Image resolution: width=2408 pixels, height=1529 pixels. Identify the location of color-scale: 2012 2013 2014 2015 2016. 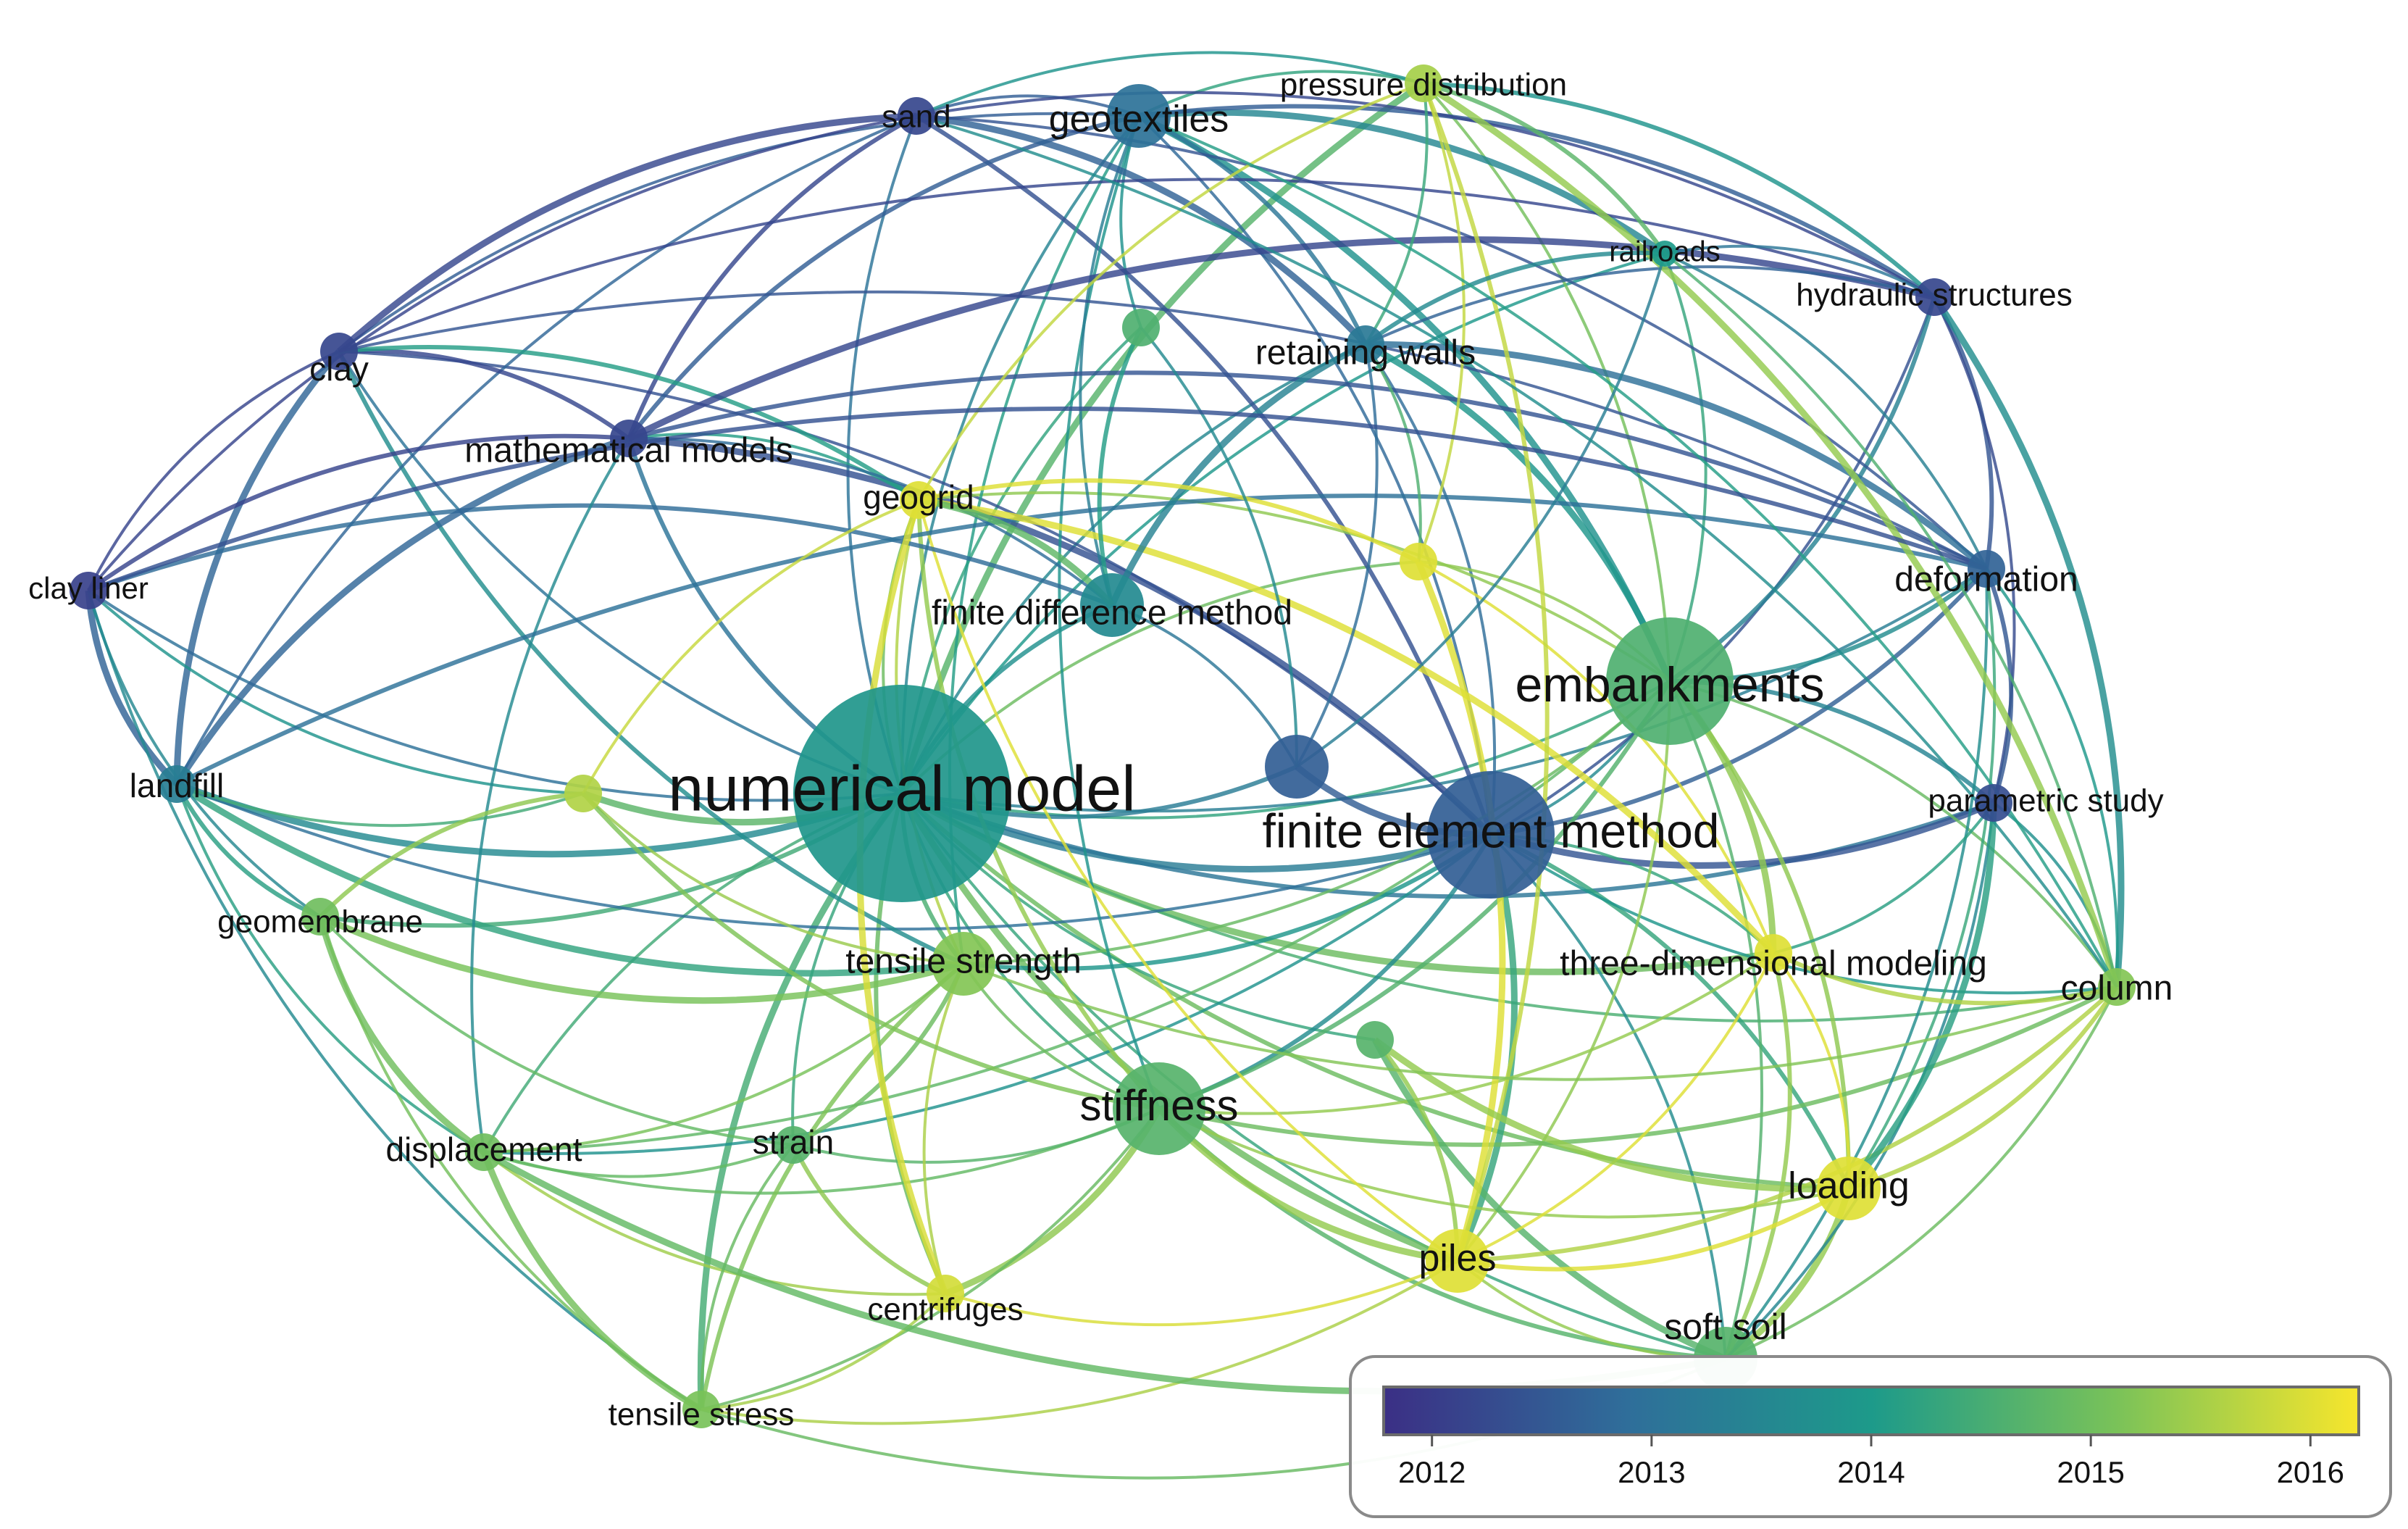
(1871, 1437).